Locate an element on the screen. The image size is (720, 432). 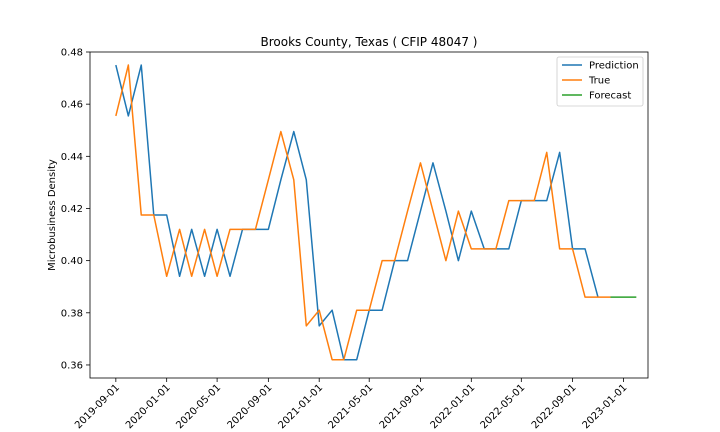
legend-label-prediction: Prediction is located at coordinates (614, 66).